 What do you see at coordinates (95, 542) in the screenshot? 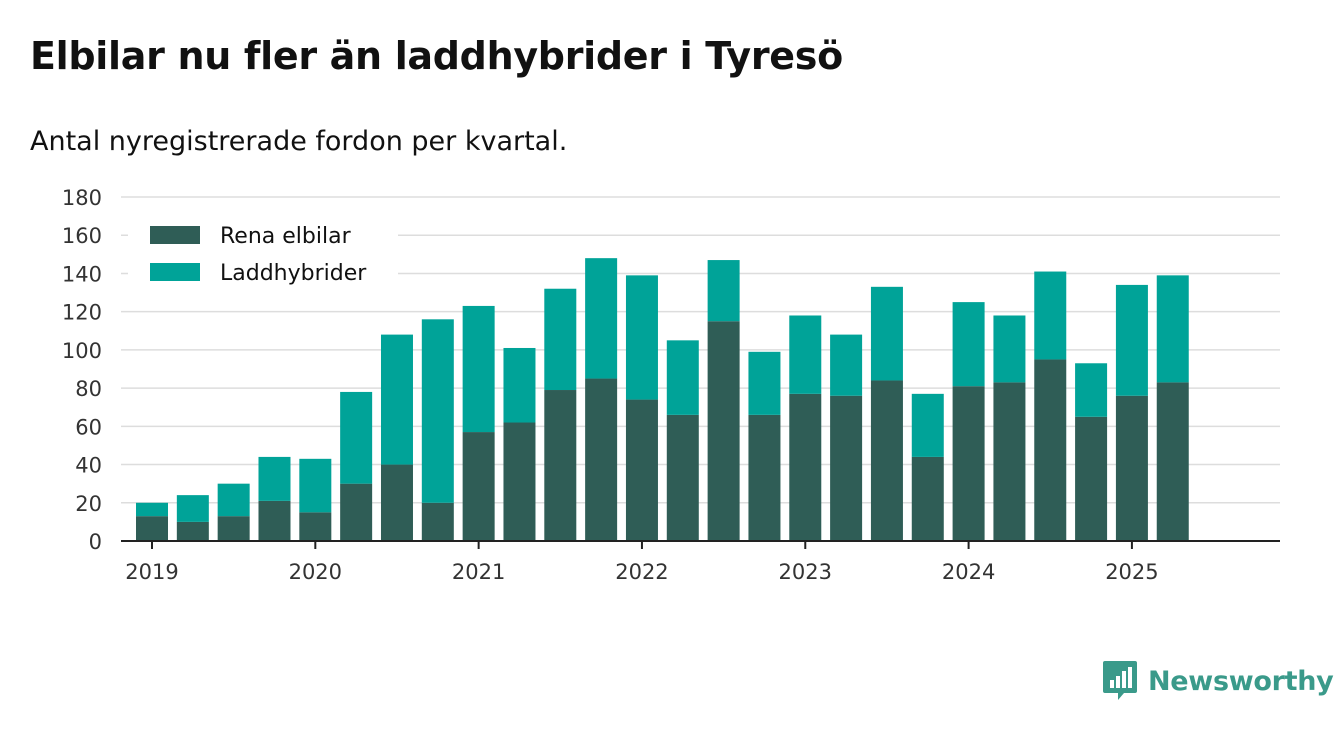
I see `y-tick-label: 0` at bounding box center [95, 542].